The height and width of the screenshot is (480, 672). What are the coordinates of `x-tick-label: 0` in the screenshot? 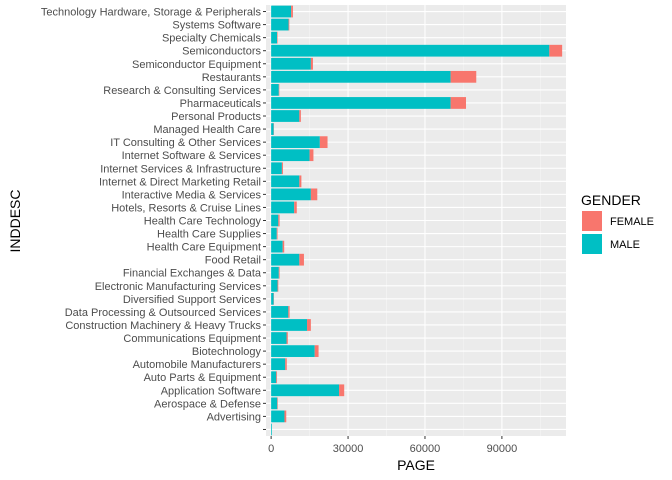 It's located at (271, 449).